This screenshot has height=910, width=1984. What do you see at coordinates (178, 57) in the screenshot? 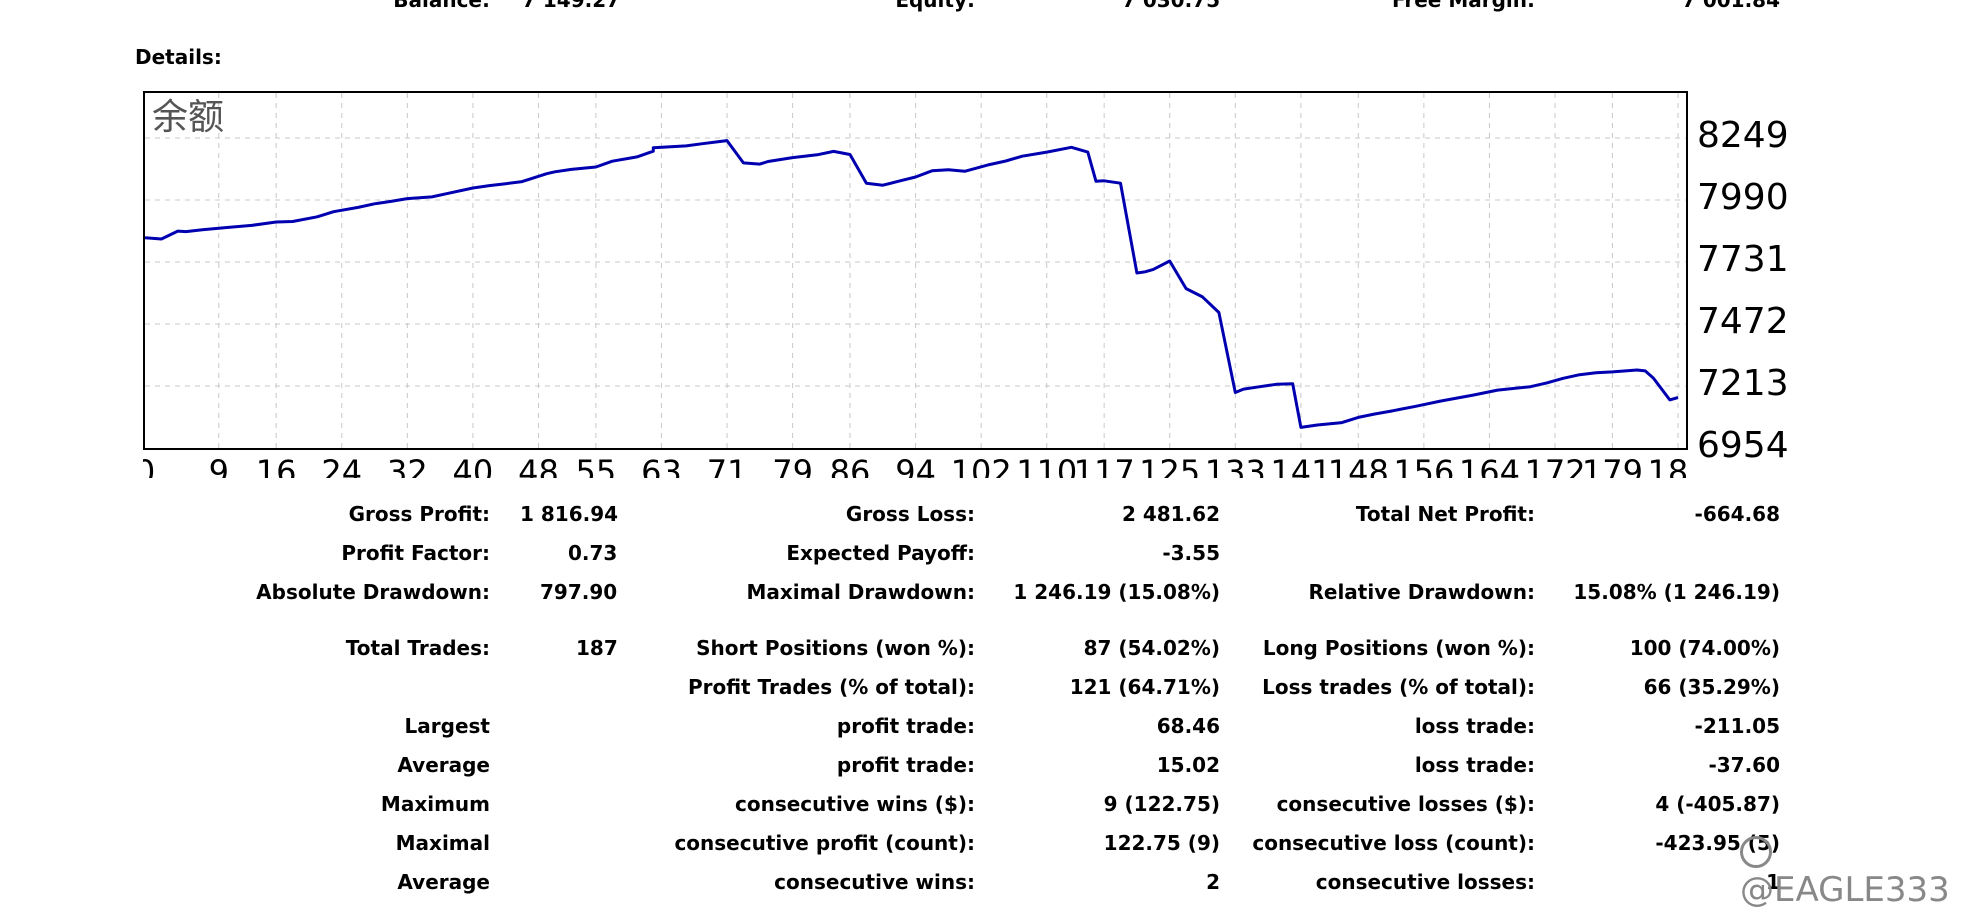
I see `details-label: Details:` at bounding box center [178, 57].